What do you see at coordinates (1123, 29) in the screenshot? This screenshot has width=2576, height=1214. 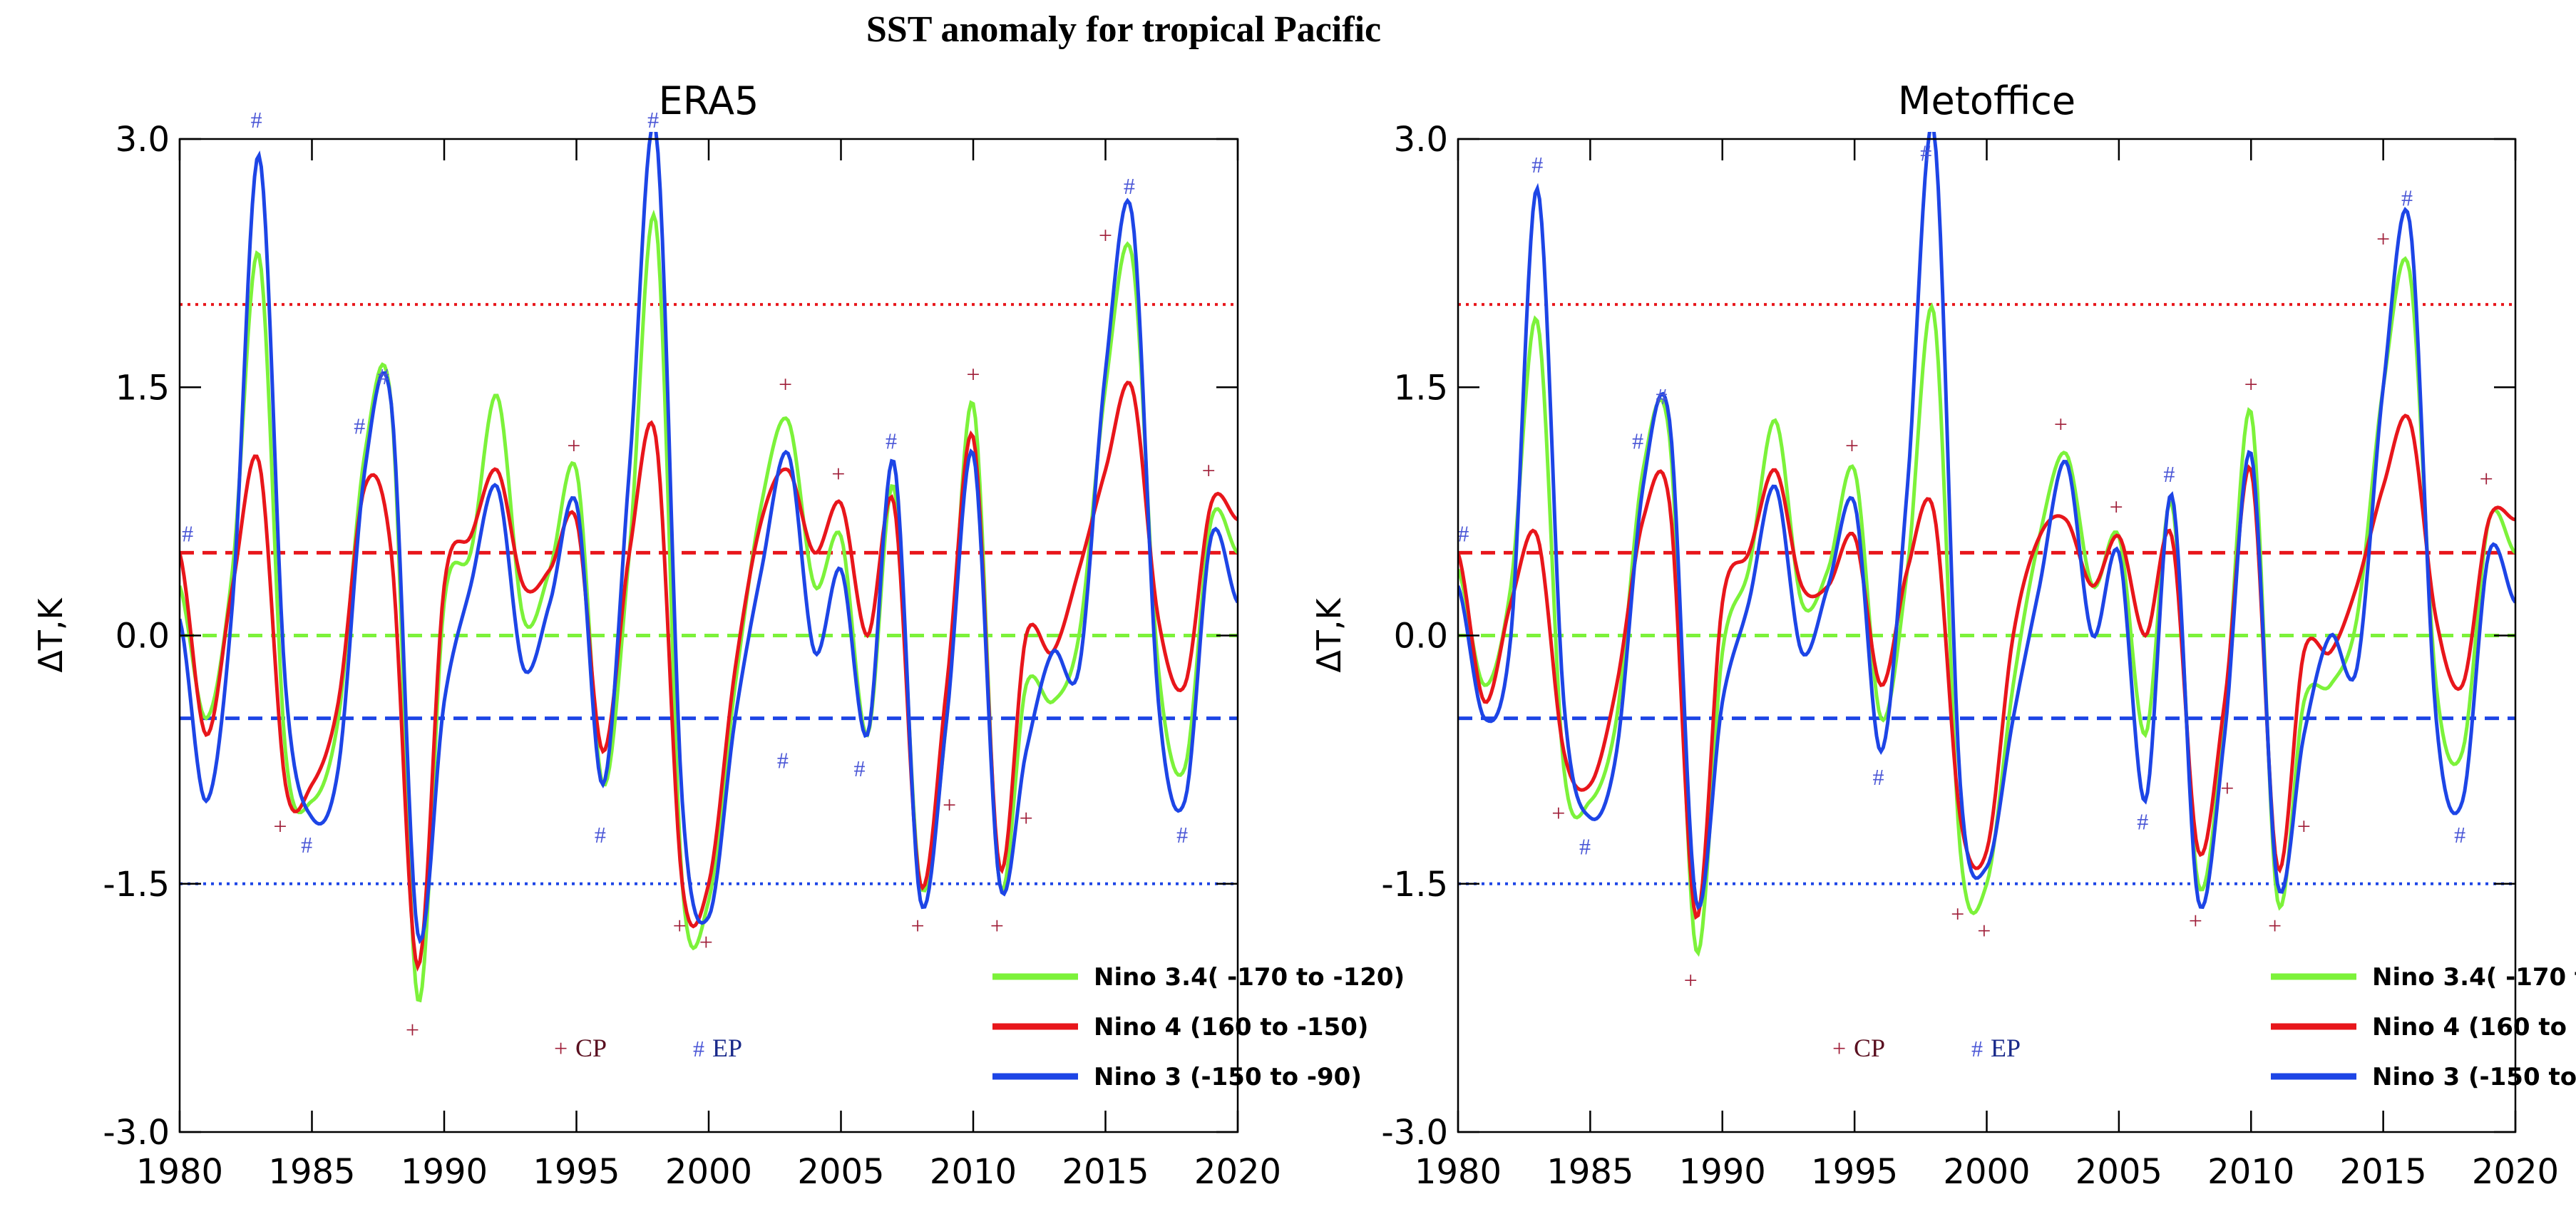 I see `figure-title: SST anomaly for tropical Pacific` at bounding box center [1123, 29].